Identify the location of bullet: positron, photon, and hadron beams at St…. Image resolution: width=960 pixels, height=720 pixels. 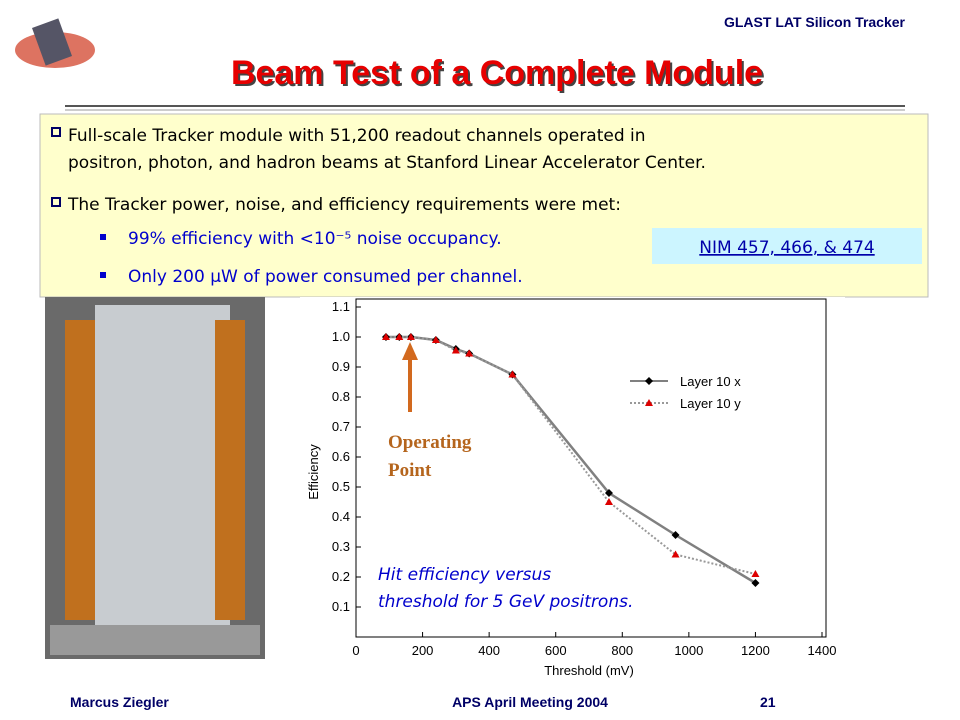
(387, 163).